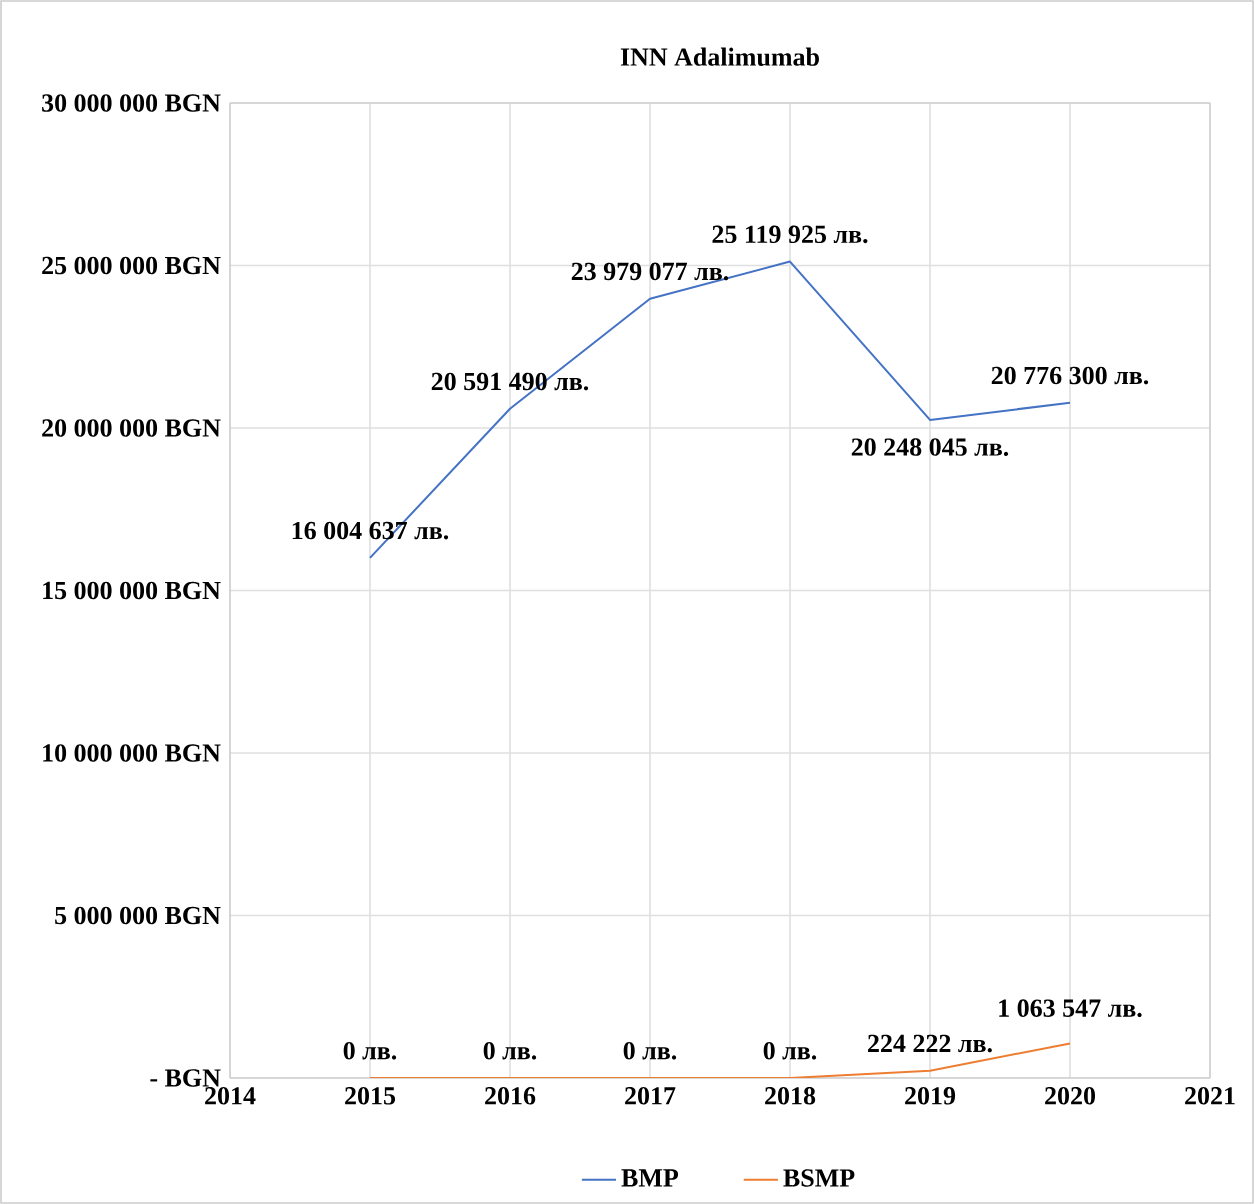  What do you see at coordinates (650, 1178) in the screenshot?
I see `legend-label: BMP` at bounding box center [650, 1178].